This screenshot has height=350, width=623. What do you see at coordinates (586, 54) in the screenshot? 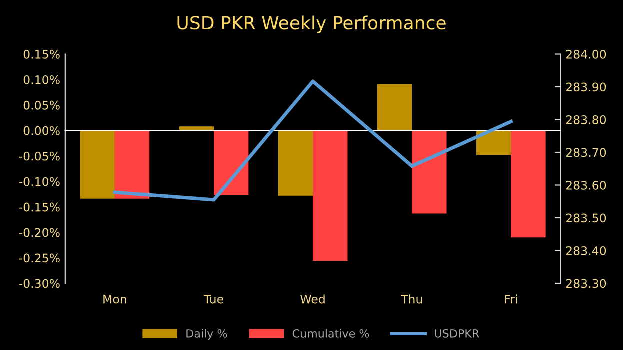
I see `y2-tick-label: 284.00` at bounding box center [586, 54].